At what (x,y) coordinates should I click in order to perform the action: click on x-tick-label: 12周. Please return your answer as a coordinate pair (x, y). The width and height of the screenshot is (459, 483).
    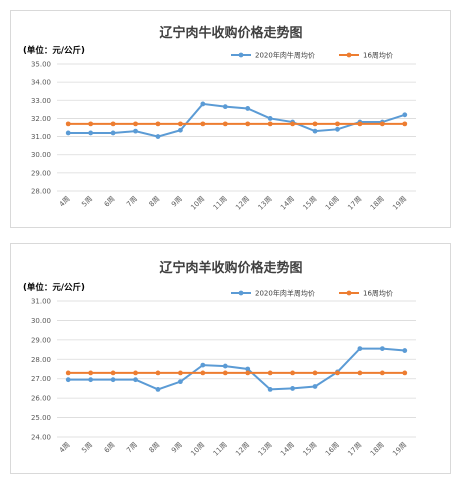
    Looking at the image, I should click on (242, 449).